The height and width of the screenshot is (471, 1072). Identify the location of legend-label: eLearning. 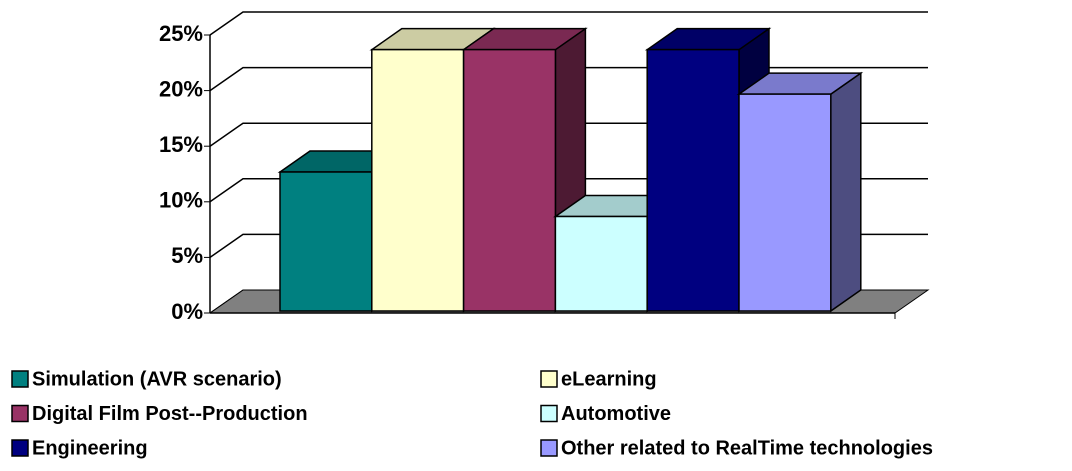
(609, 379).